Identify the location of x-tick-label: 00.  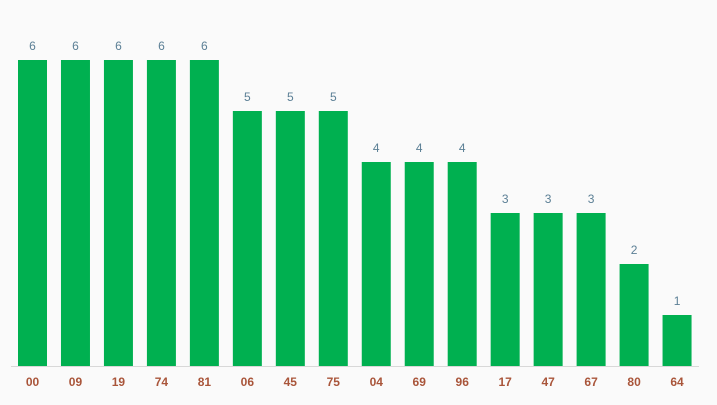
(33, 382).